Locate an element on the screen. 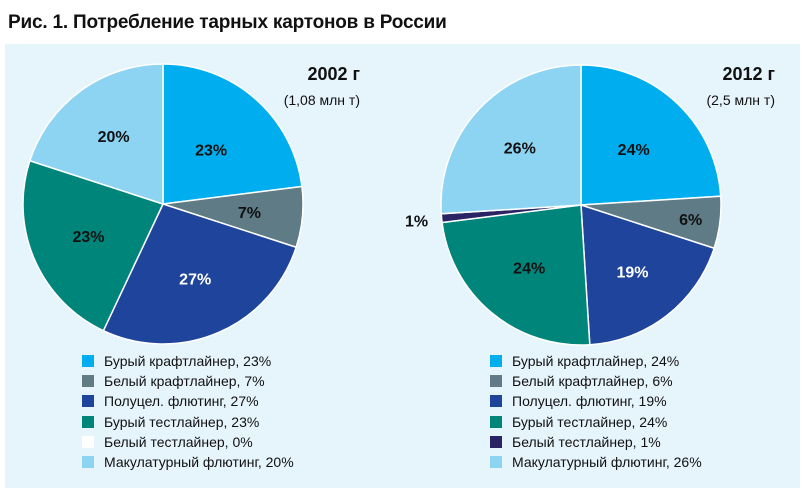 The width and height of the screenshot is (805, 495). legend-label: Белый тестлайнер, 0% is located at coordinates (178, 441).